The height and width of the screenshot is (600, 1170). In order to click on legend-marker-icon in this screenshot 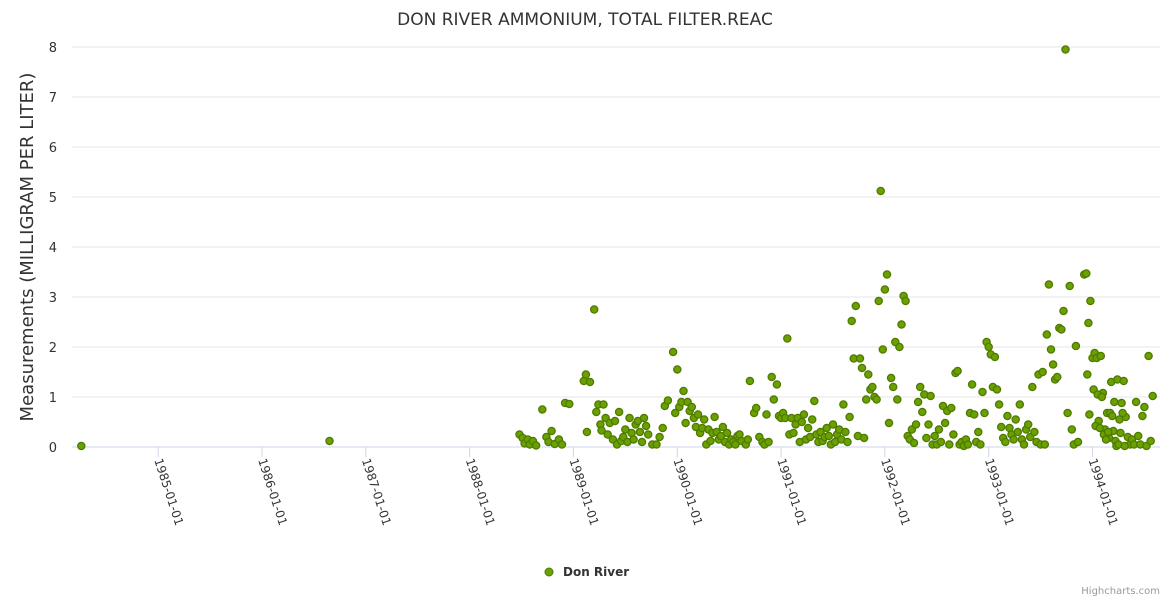, I will do `click(549, 572)`.